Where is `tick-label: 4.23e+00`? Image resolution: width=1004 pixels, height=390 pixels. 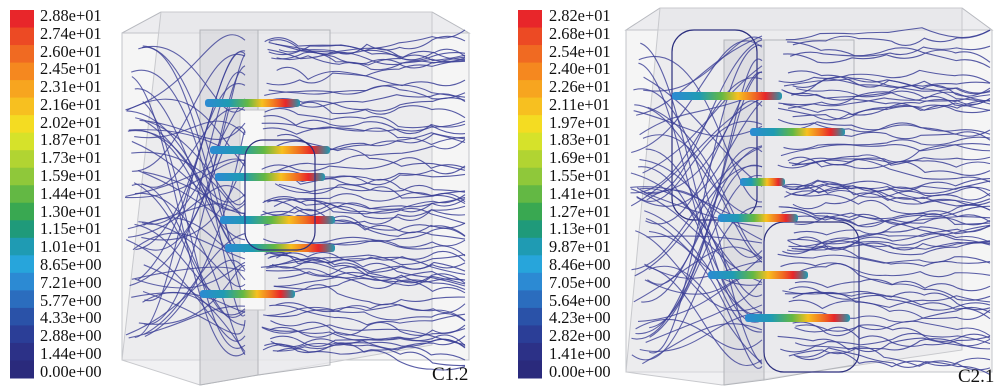
tick-label: 4.23e+00 is located at coordinates (580, 318).